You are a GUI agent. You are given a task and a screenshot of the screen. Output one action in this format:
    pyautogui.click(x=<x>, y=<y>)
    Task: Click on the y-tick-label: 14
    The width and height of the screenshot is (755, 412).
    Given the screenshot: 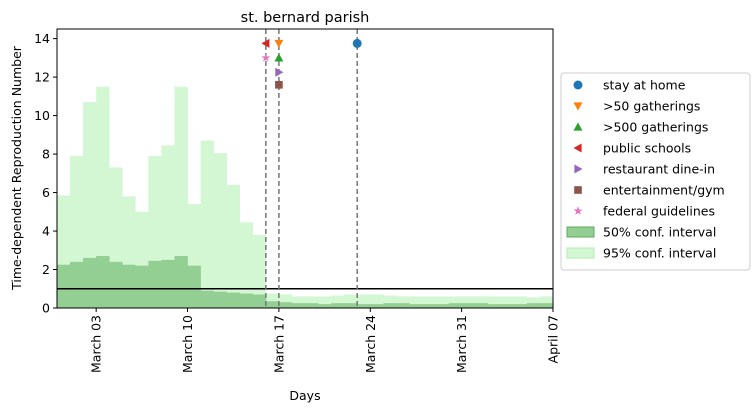 What is the action you would take?
    pyautogui.click(x=42, y=38)
    